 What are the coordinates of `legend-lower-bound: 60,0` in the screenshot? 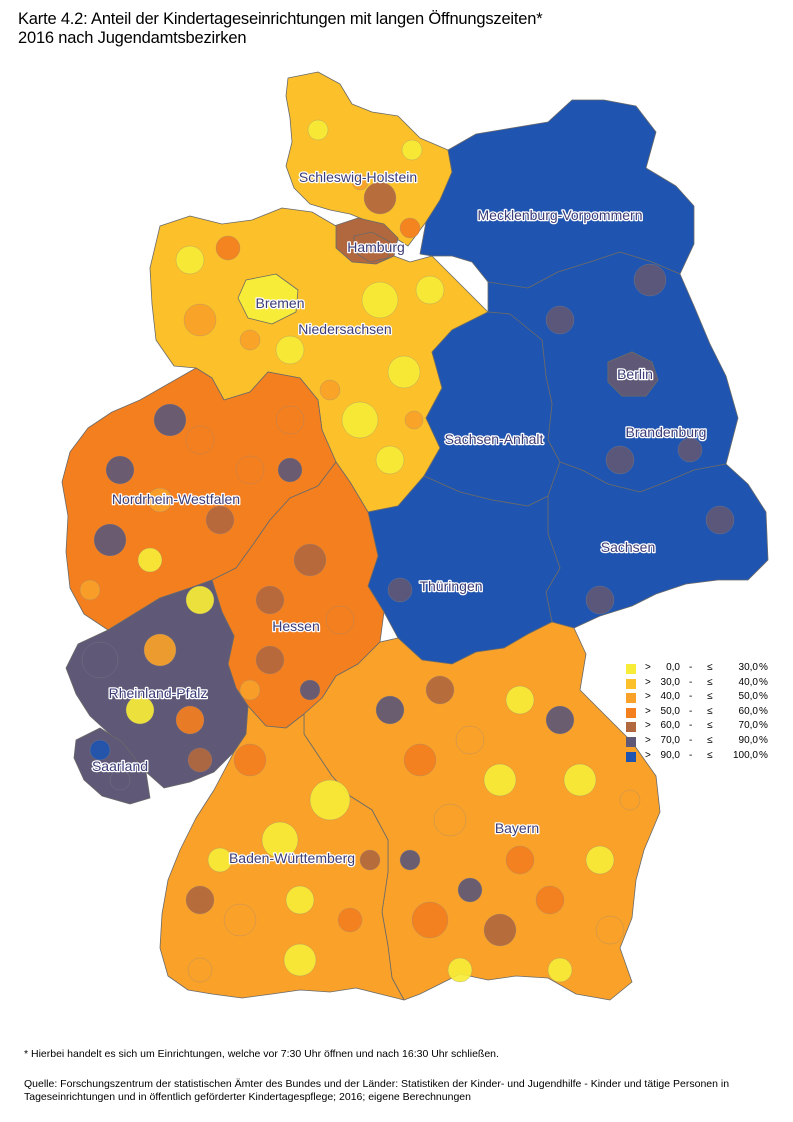 It's located at (670, 726).